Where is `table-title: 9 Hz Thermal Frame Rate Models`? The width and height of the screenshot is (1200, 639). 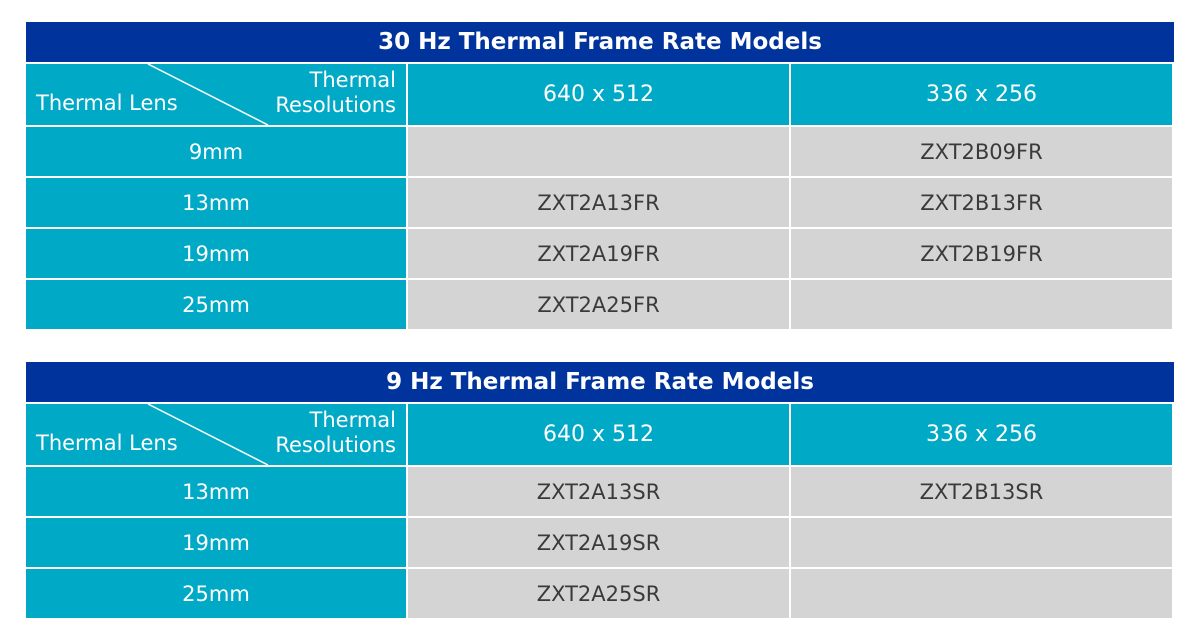 table-title: 9 Hz Thermal Frame Rate Models is located at coordinates (600, 382).